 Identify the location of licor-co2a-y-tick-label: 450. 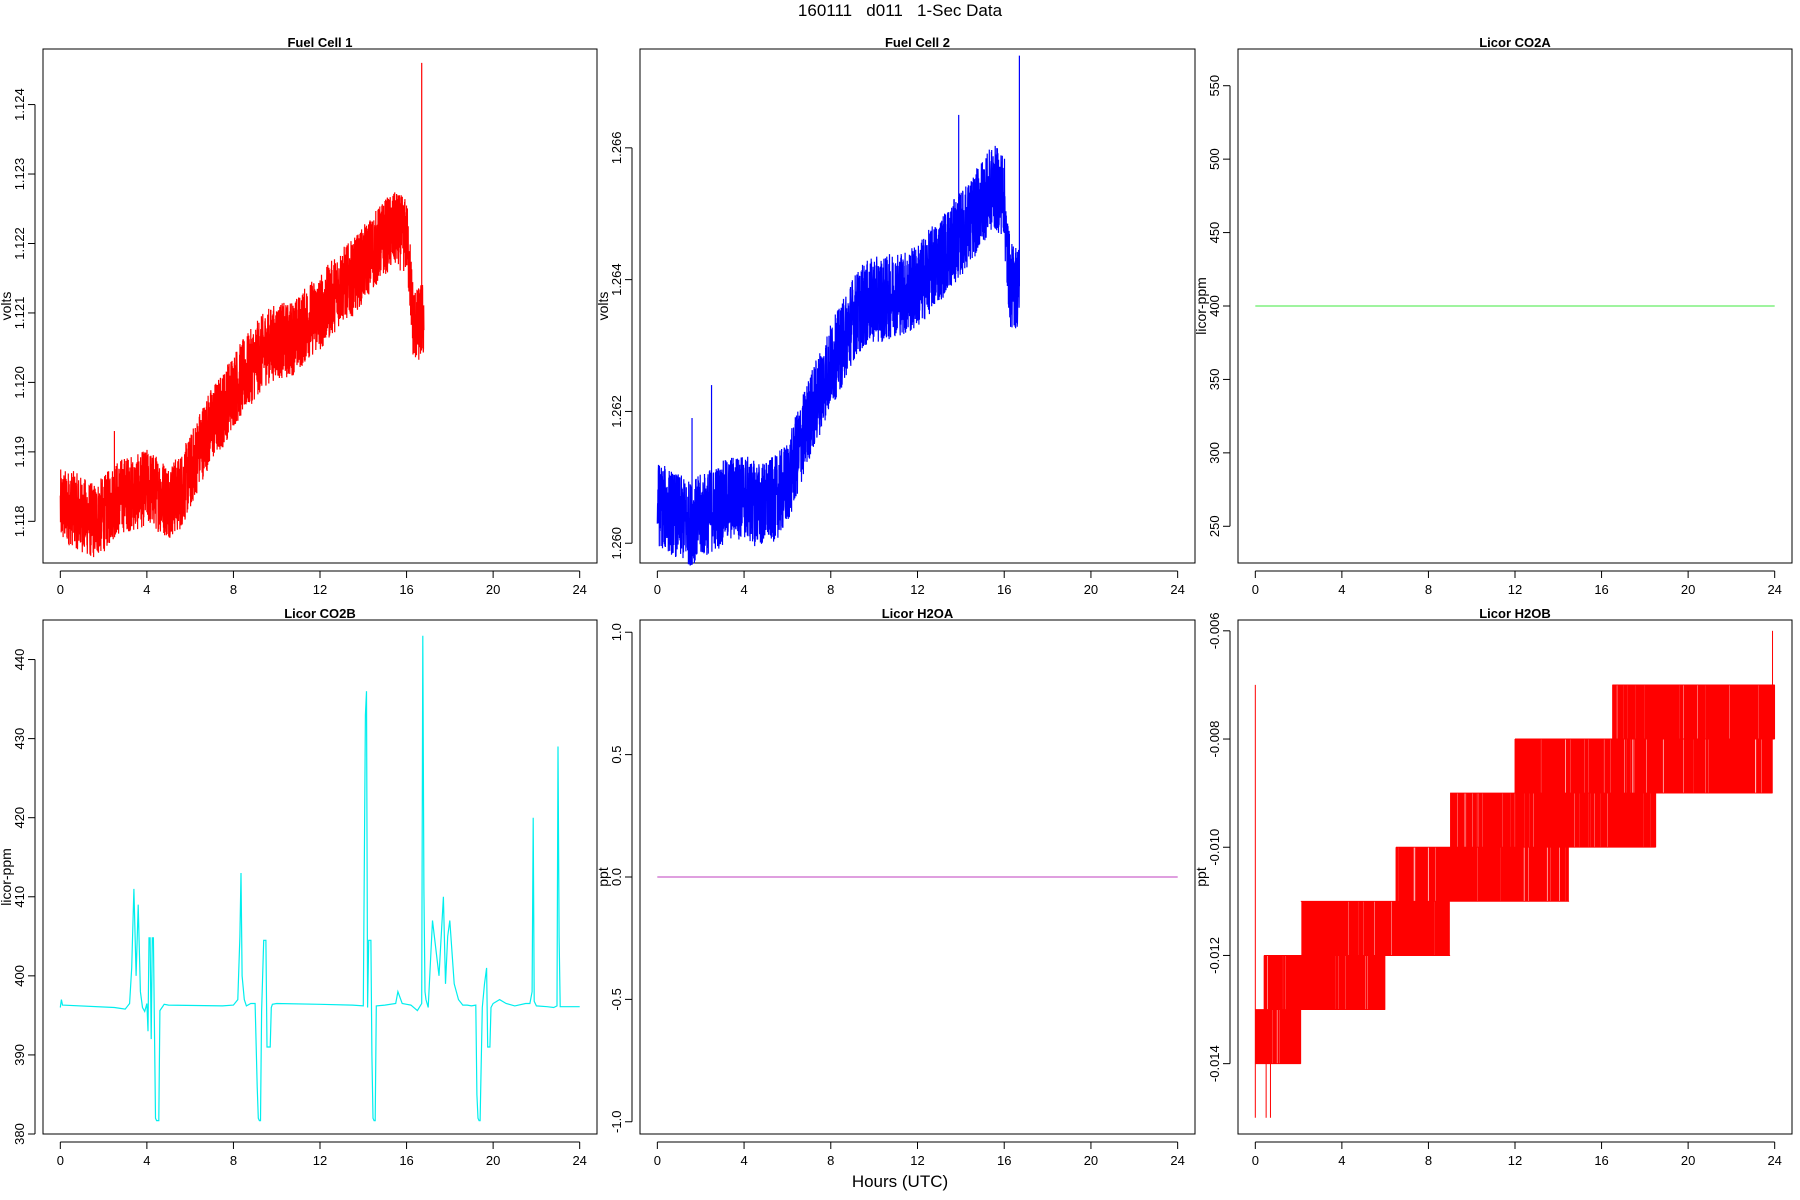
(1214, 233).